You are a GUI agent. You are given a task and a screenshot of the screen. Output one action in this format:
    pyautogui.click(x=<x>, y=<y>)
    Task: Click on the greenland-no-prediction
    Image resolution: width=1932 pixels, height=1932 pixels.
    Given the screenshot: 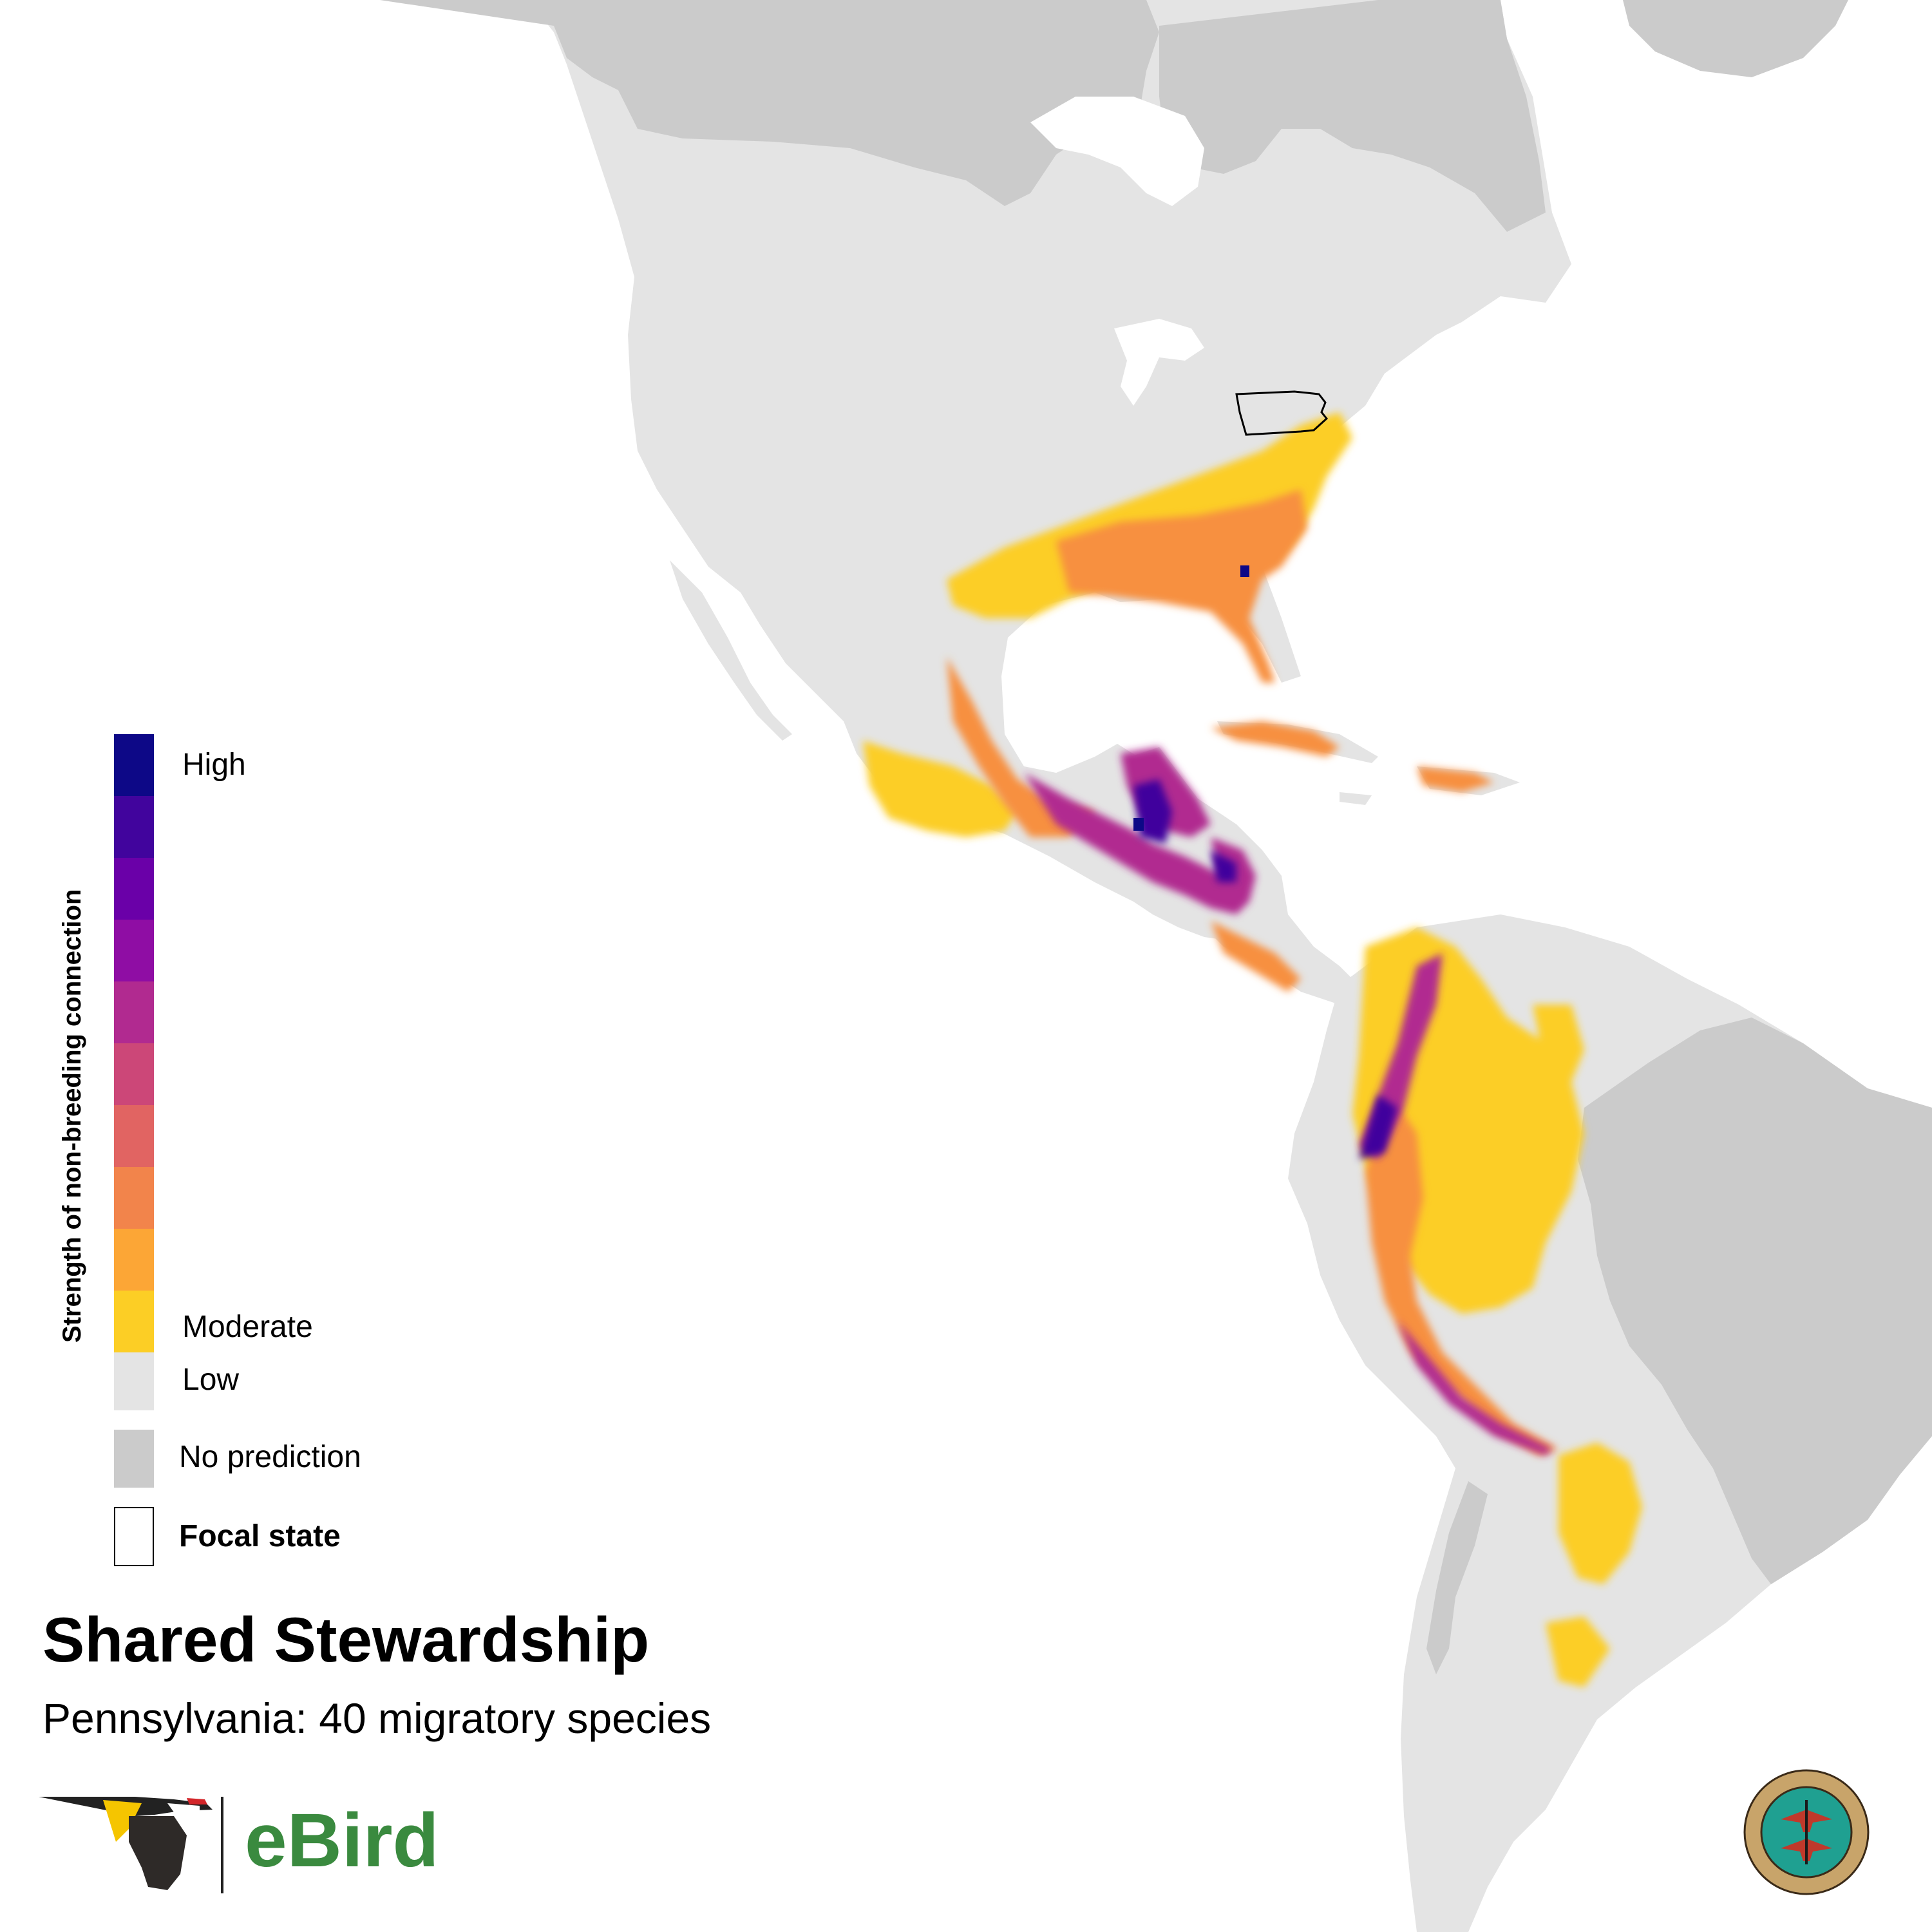 What is the action you would take?
    pyautogui.click(x=1735, y=38)
    